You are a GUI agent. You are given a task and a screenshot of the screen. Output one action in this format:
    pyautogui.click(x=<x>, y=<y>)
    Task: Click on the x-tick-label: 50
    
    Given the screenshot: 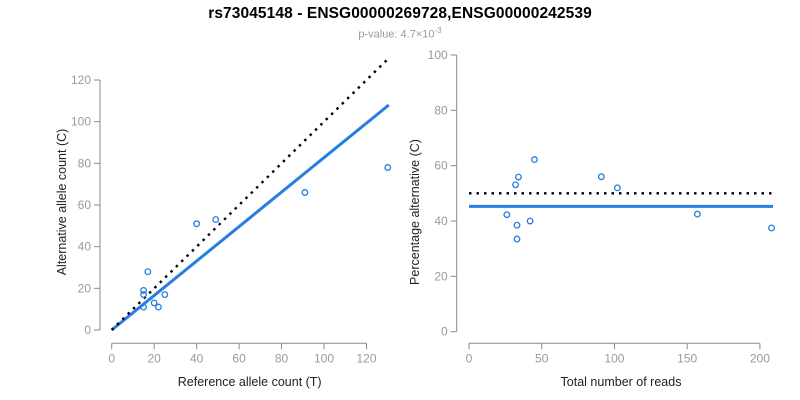 What is the action you would take?
    pyautogui.click(x=542, y=358)
    